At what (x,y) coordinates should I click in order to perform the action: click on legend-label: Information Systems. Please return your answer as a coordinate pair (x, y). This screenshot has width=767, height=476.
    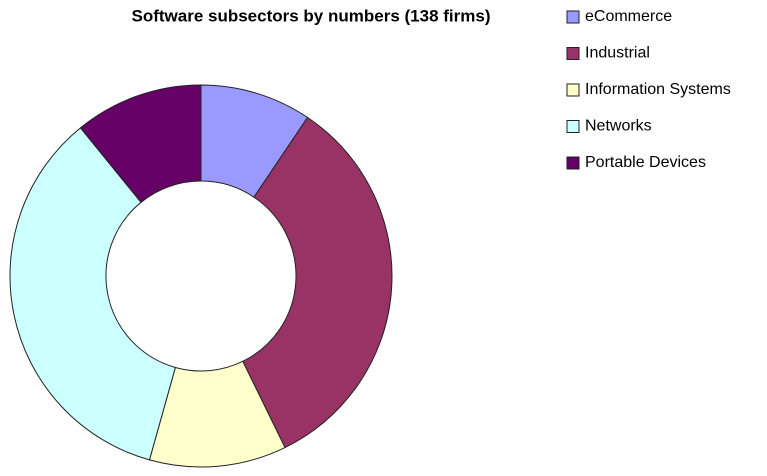
    Looking at the image, I should click on (658, 89).